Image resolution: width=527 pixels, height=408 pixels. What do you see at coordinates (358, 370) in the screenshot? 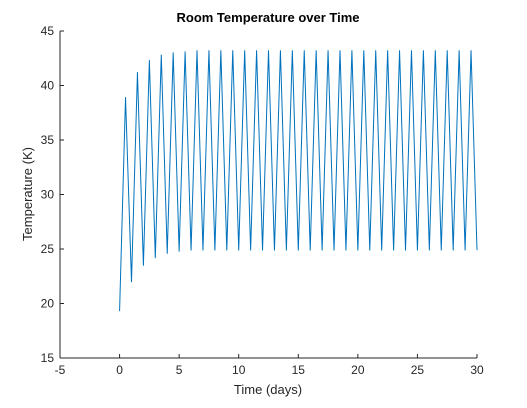
I see `x-tick-label: 20` at bounding box center [358, 370].